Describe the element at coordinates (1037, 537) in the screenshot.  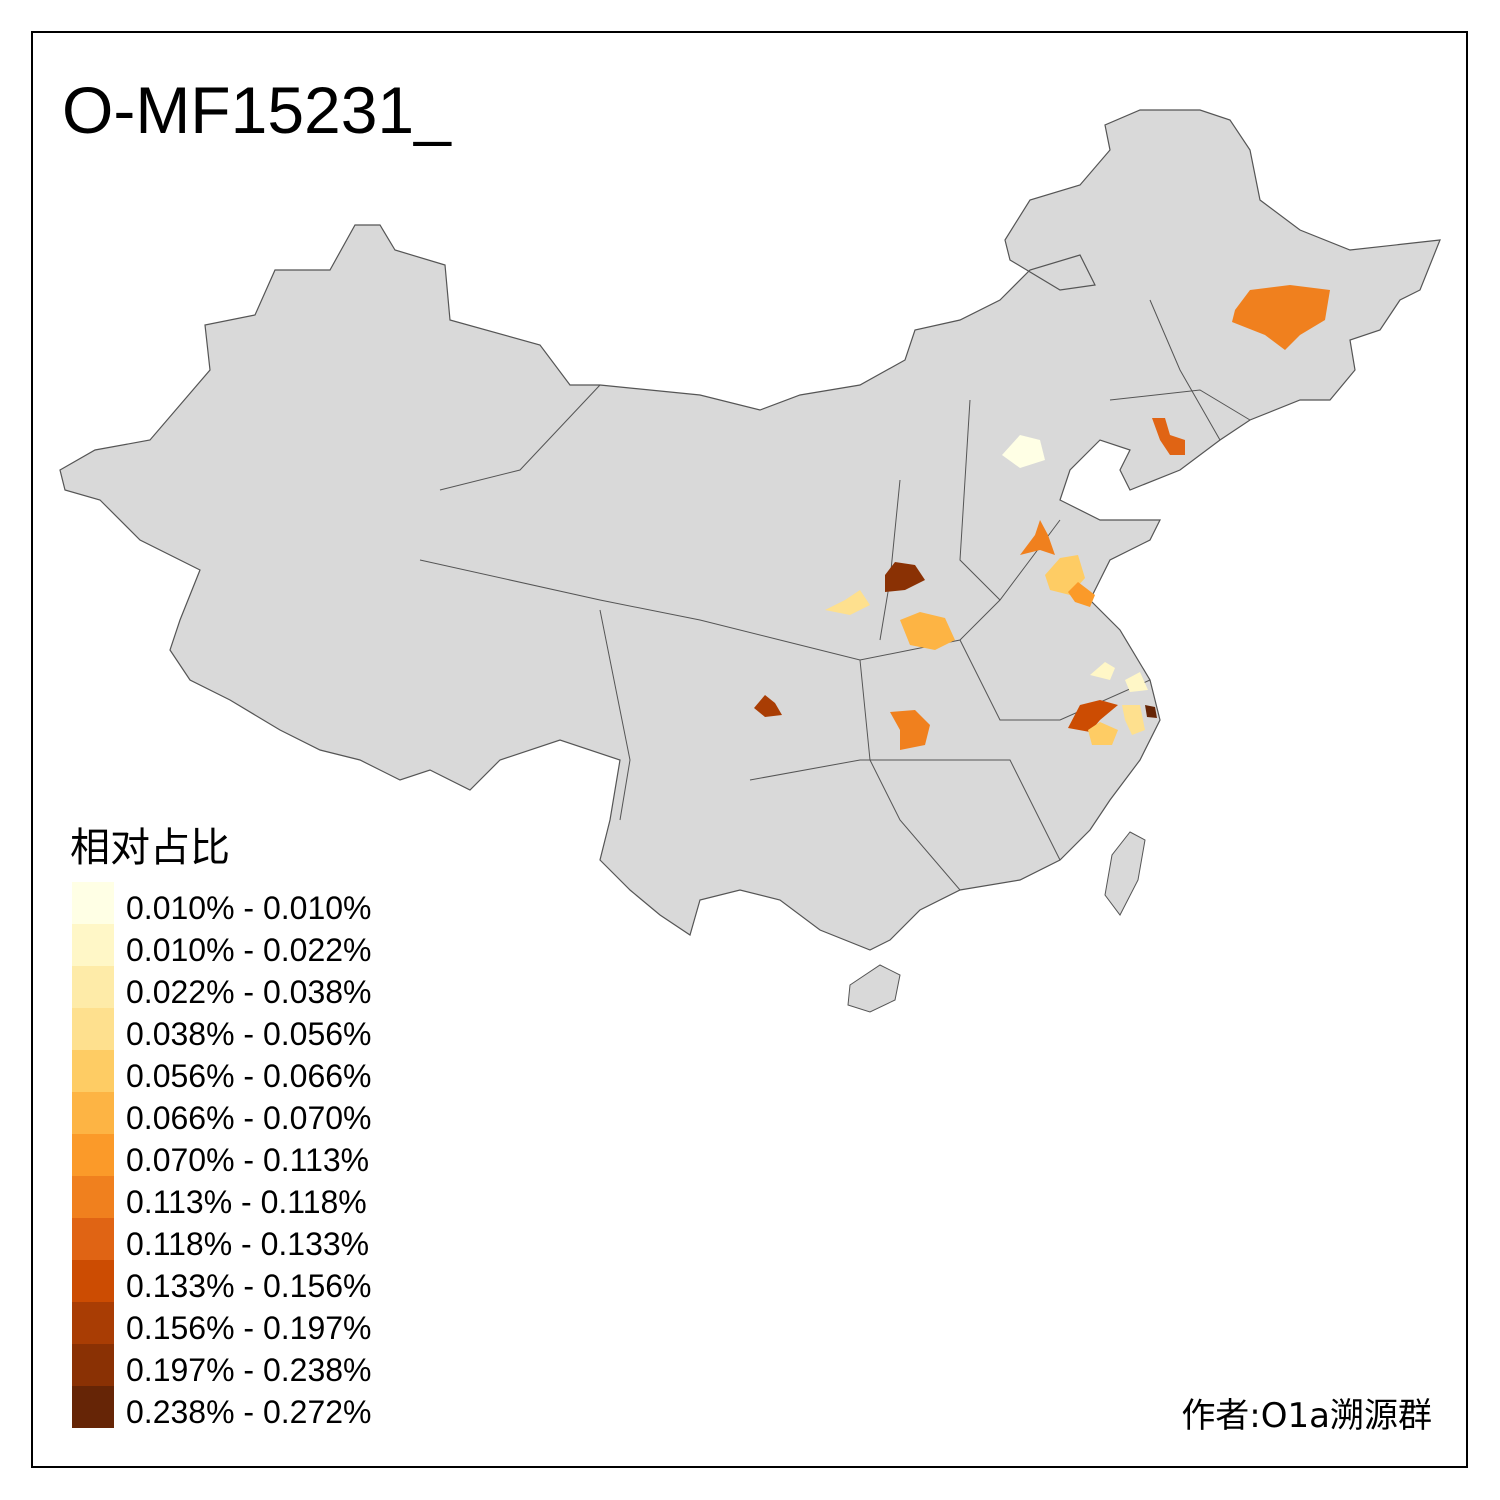
I see `region-hebei` at that location.